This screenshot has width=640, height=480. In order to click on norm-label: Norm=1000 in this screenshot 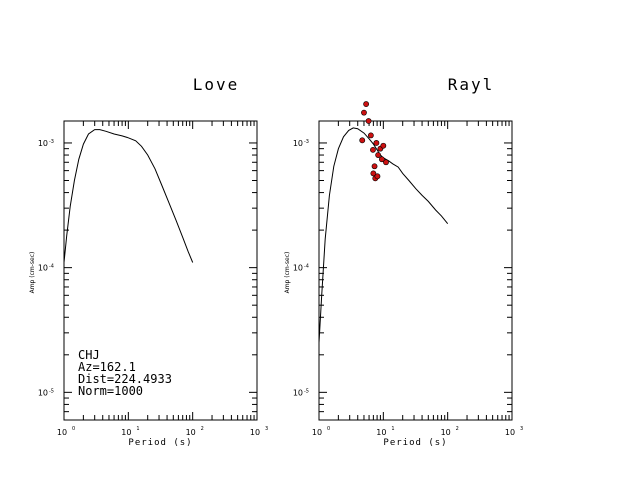, I will do `click(110, 391)`.